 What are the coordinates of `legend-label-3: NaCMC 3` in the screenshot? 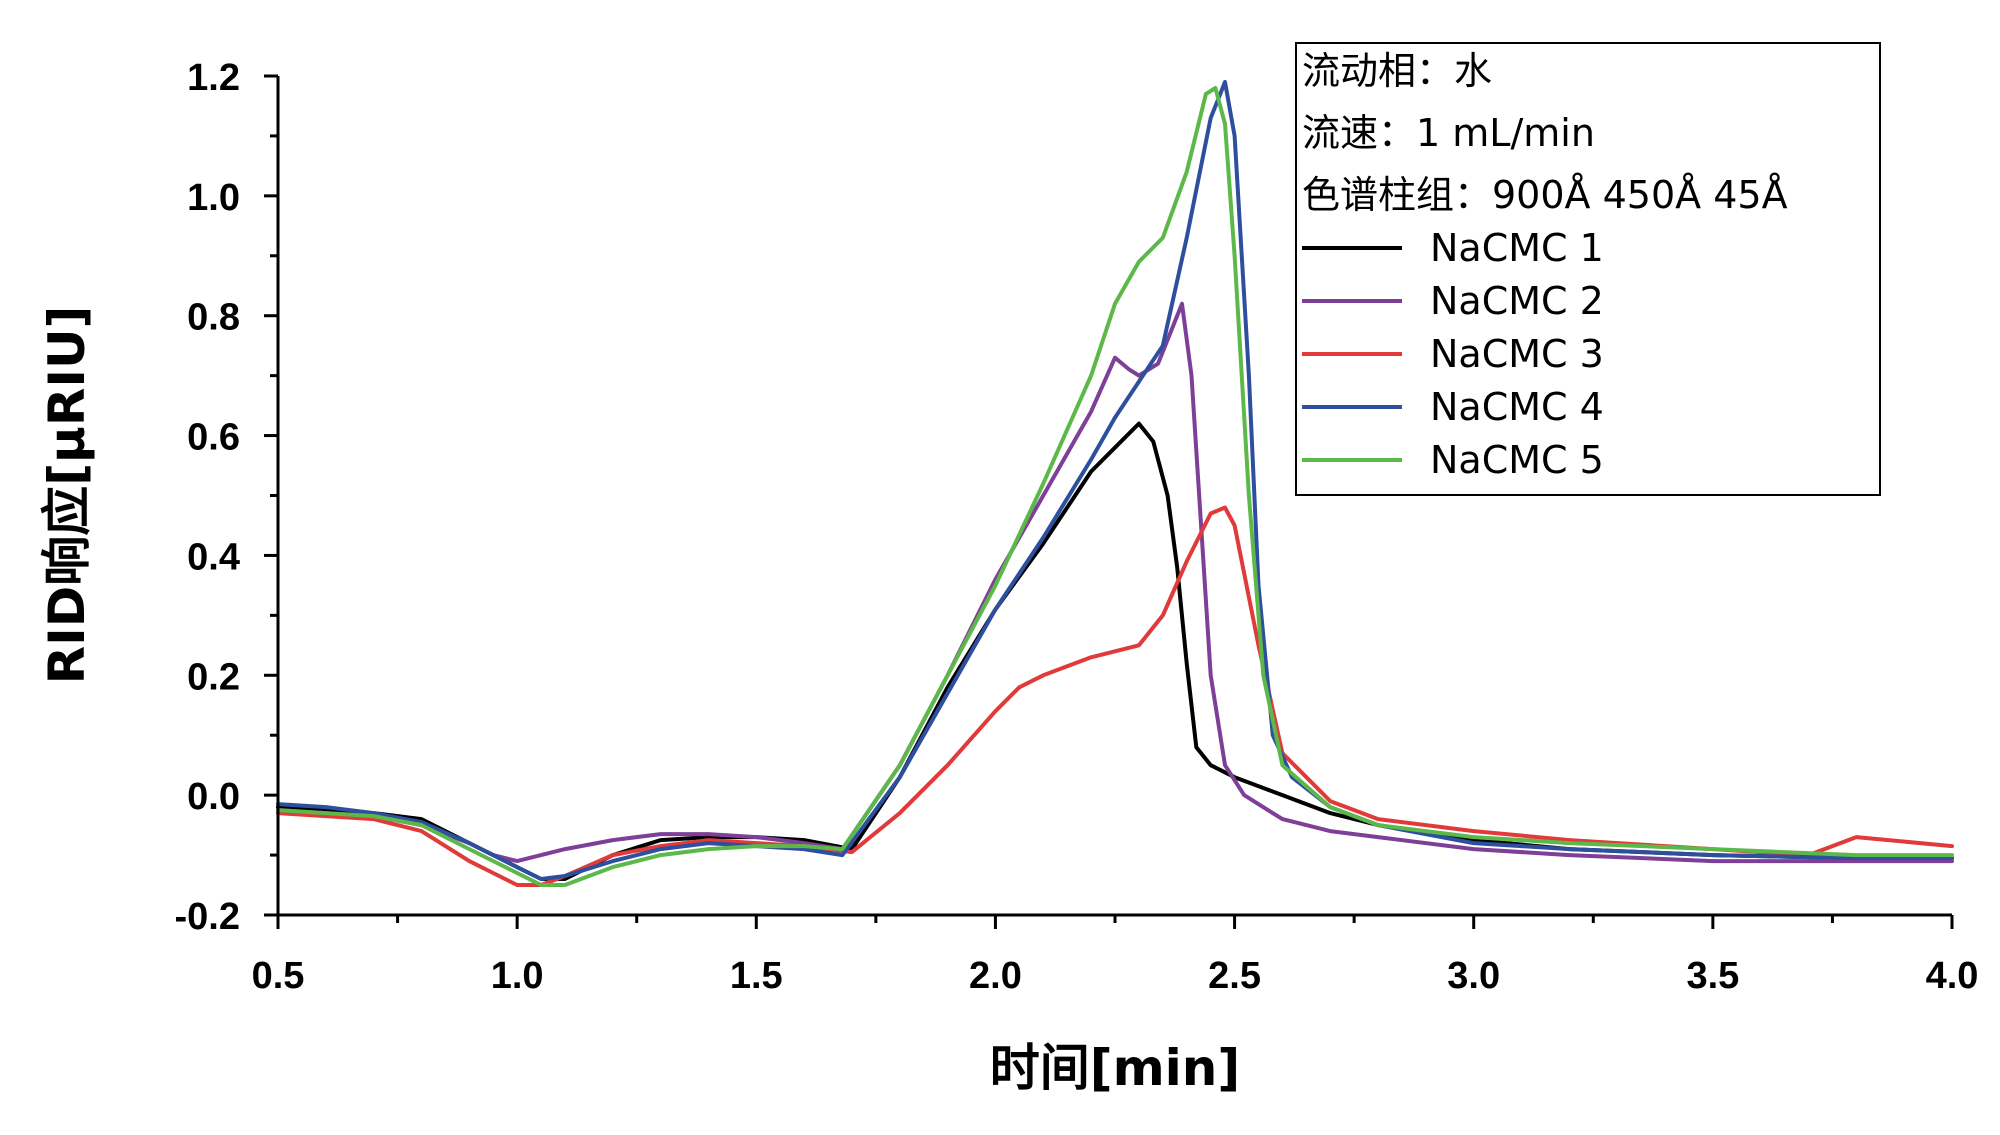 It's located at (1517, 354).